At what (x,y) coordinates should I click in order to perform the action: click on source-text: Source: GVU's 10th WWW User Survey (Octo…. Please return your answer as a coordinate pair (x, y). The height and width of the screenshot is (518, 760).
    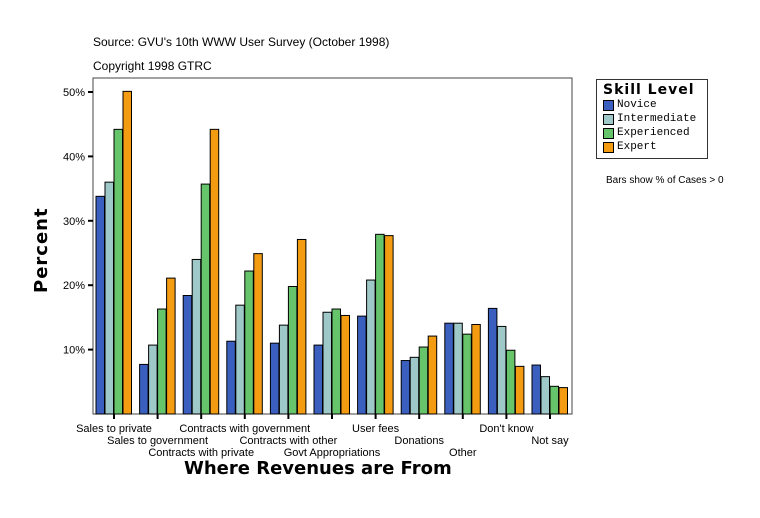
    Looking at the image, I should click on (241, 42).